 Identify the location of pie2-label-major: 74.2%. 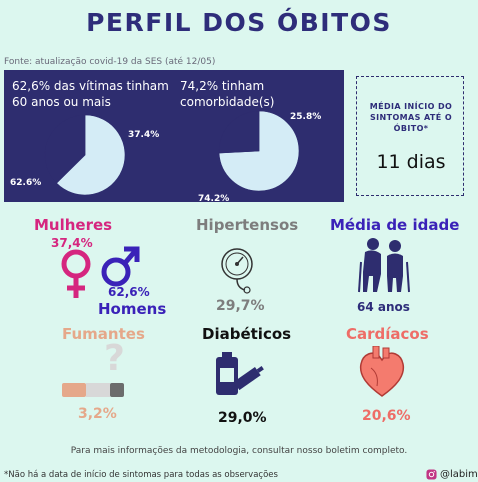
(214, 199).